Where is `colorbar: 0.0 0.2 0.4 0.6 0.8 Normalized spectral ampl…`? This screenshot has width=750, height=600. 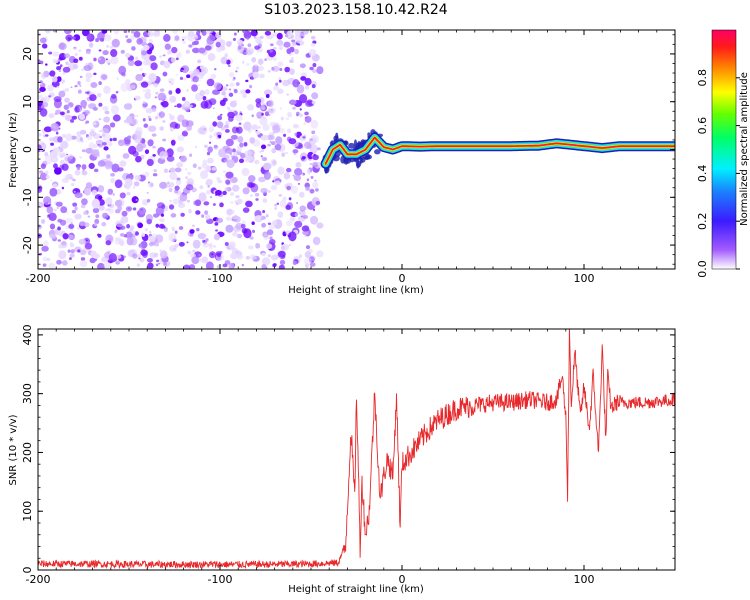 colorbar: 0.0 0.2 0.4 0.6 0.8 Normalized spectral ampl… is located at coordinates (723, 153).